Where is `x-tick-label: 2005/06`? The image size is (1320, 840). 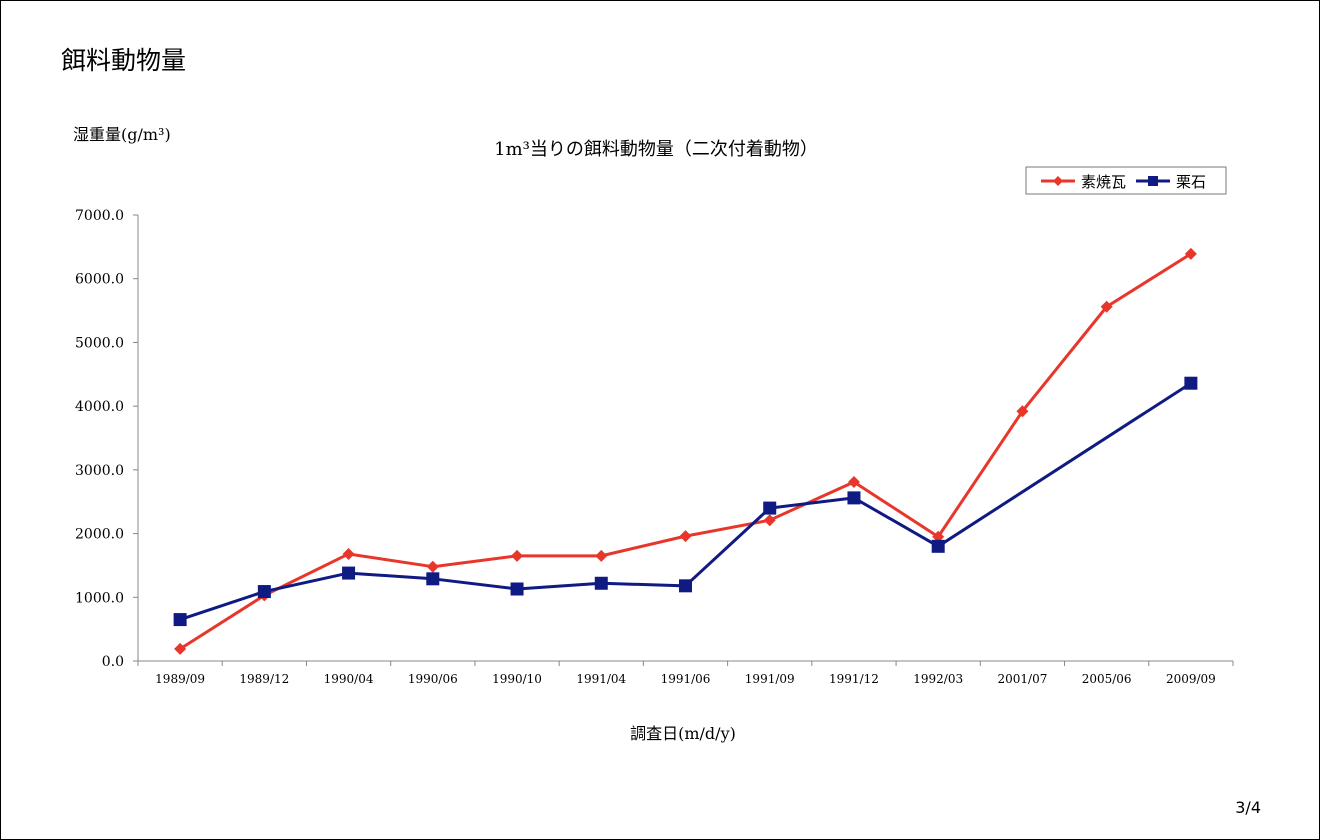 x-tick-label: 2005/06 is located at coordinates (1107, 679).